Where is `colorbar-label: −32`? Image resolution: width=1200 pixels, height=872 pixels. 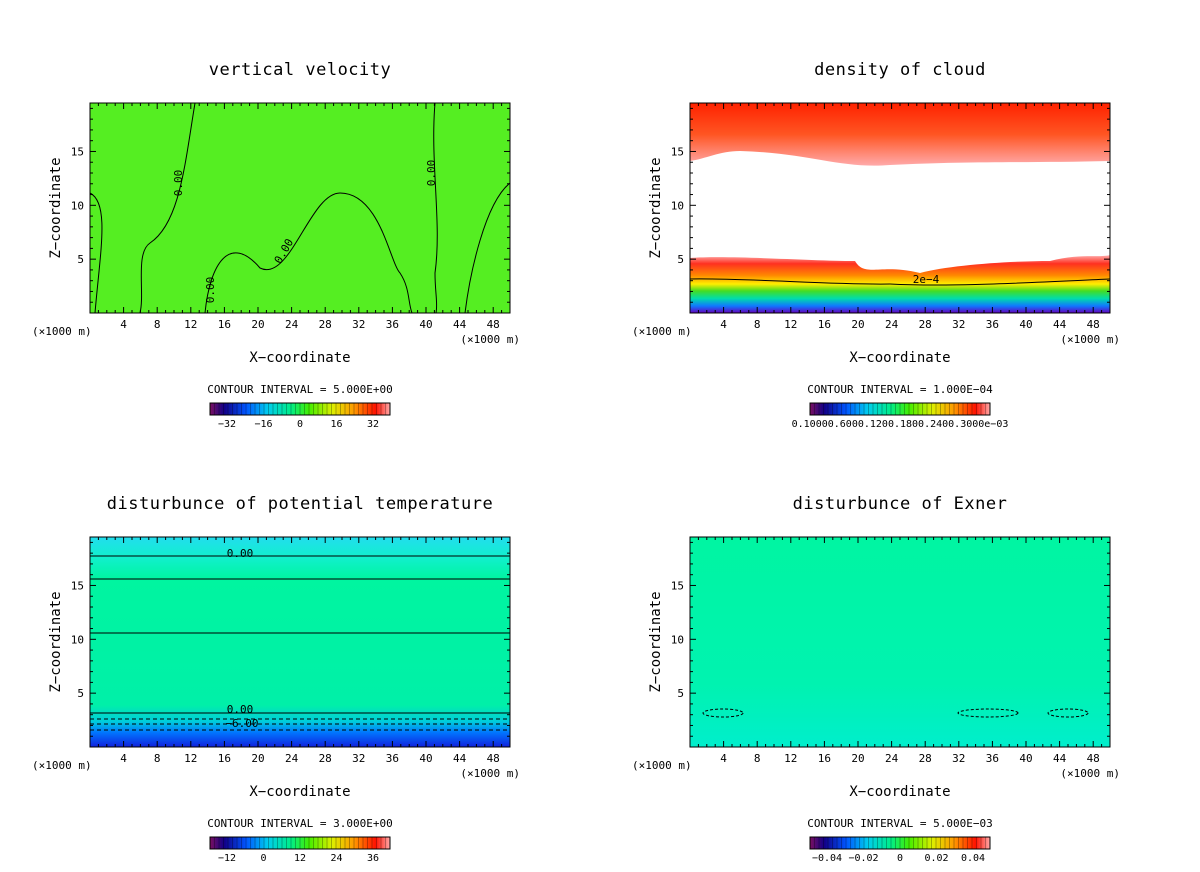
colorbar-label: −32 is located at coordinates (227, 424).